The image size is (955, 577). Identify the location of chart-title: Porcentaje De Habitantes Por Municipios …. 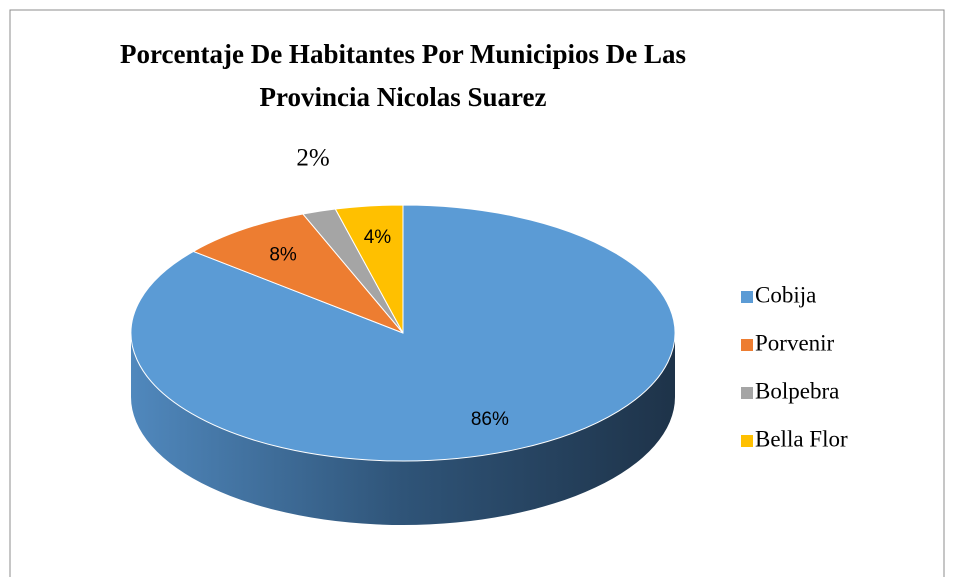
(403, 75).